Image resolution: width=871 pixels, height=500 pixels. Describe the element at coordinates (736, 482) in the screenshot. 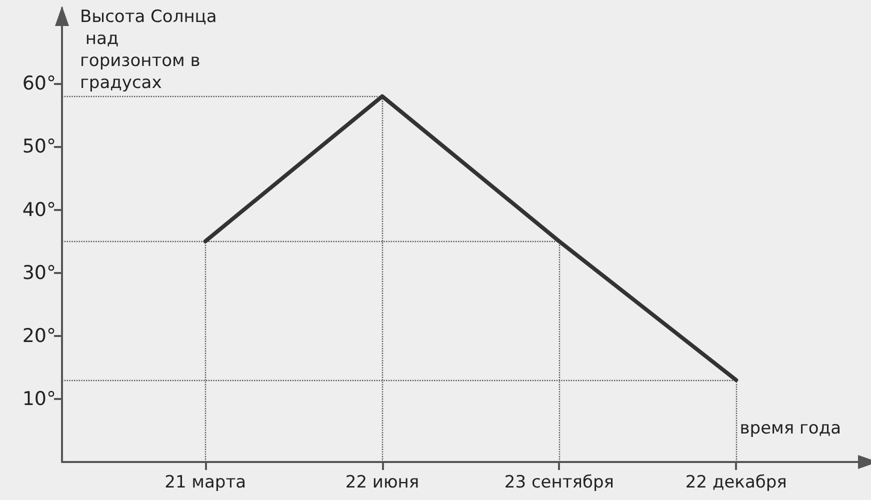

I see `x-tick-label: 22 декабря` at that location.